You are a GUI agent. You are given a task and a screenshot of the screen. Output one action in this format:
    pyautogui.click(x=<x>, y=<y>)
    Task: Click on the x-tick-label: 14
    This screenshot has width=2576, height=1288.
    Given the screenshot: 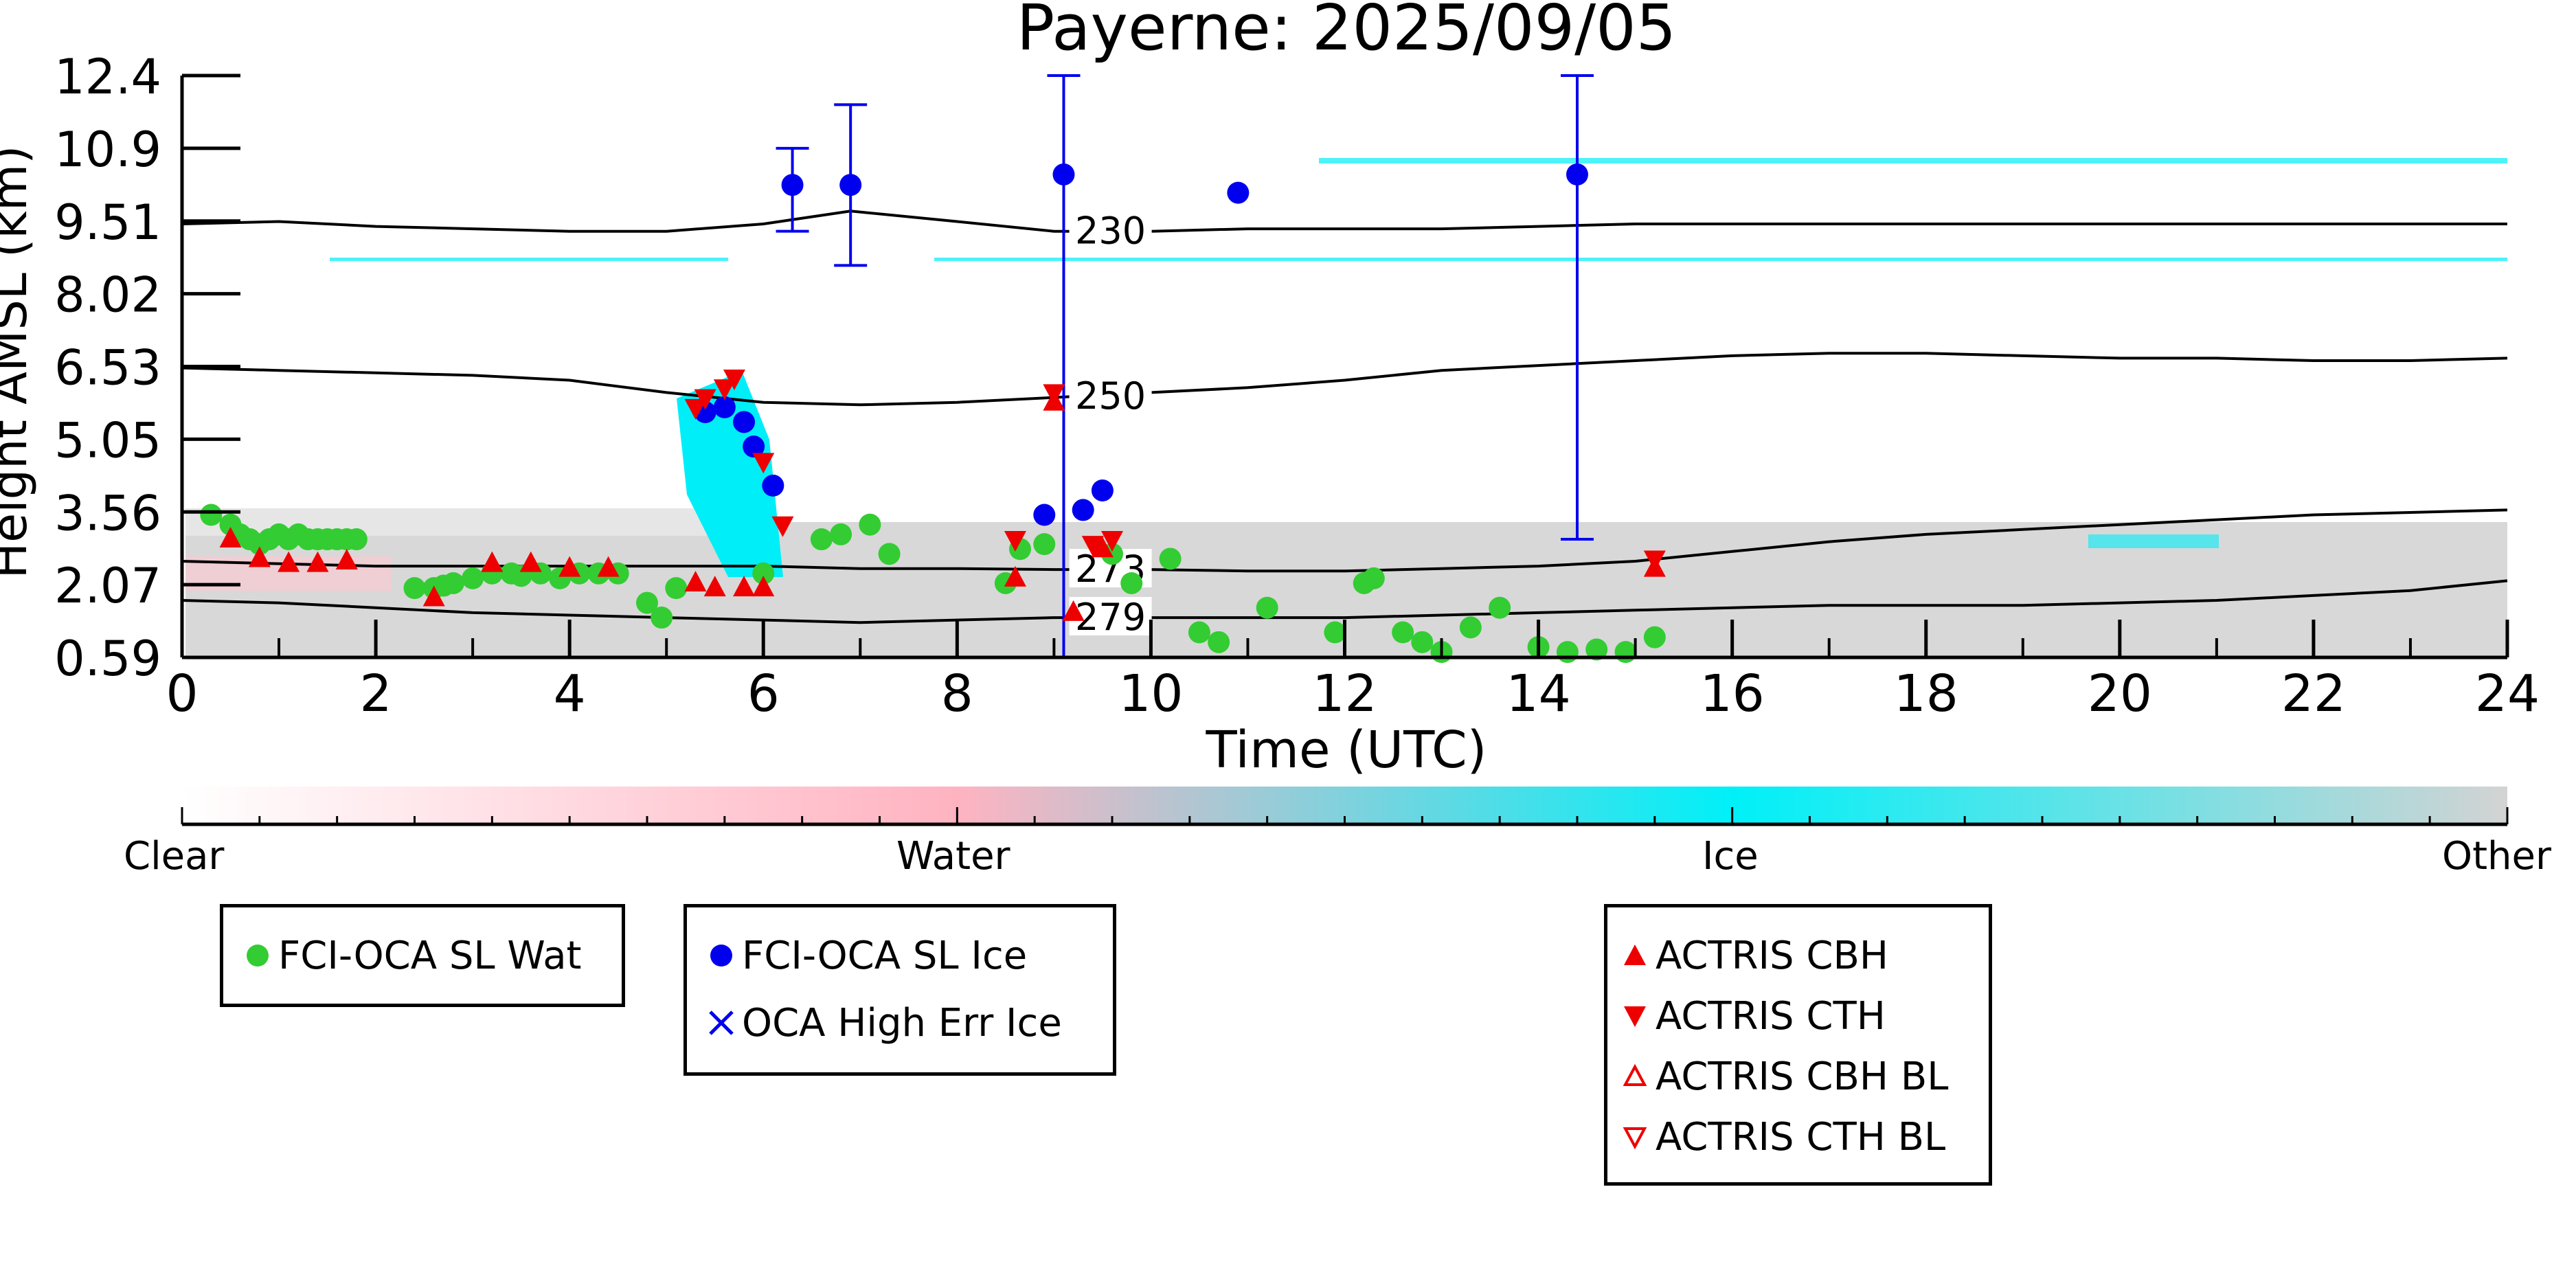 What is the action you would take?
    pyautogui.click(x=1538, y=693)
    